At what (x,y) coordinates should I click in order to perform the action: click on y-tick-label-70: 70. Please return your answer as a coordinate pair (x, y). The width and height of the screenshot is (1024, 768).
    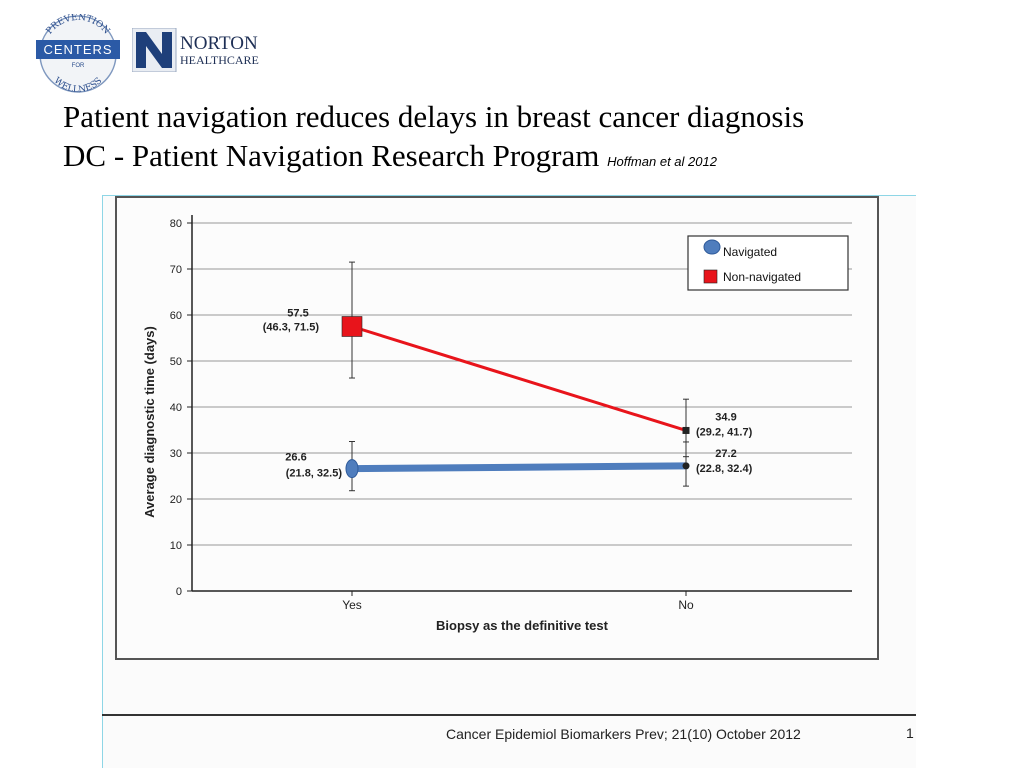
    Looking at the image, I should click on (176, 270).